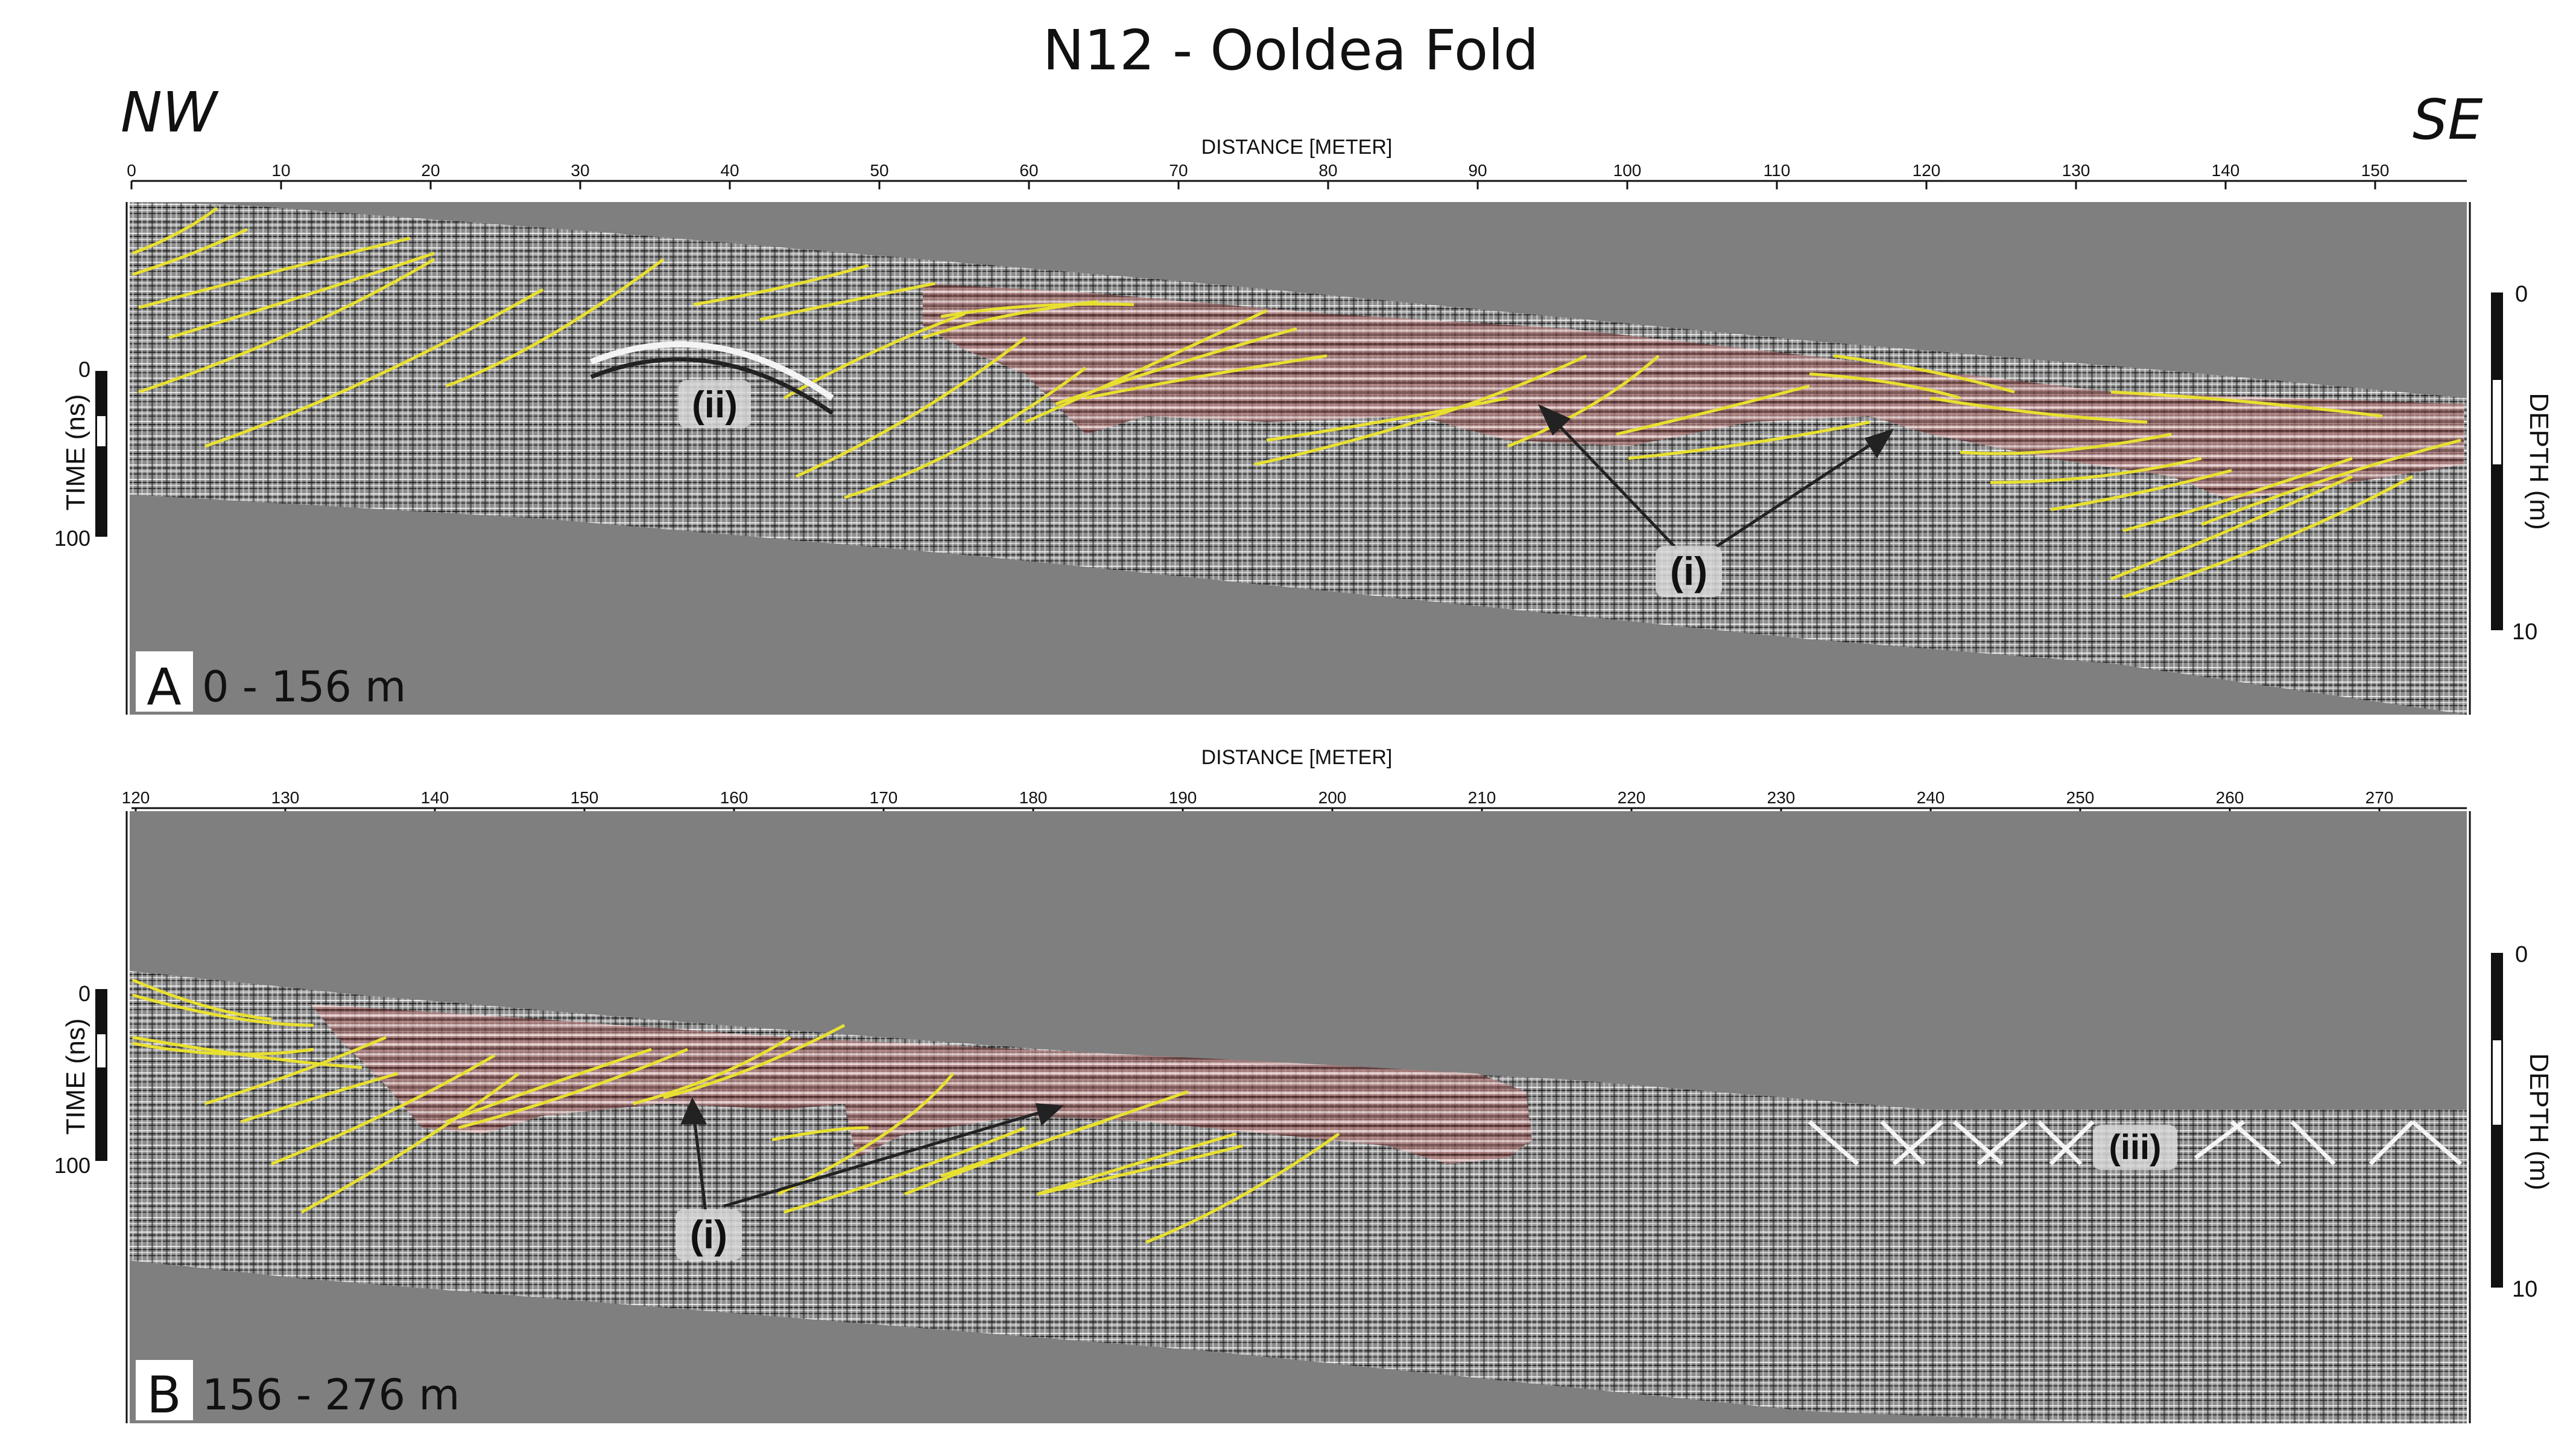  What do you see at coordinates (1183, 797) in the screenshot?
I see `distance-tick-label: 190` at bounding box center [1183, 797].